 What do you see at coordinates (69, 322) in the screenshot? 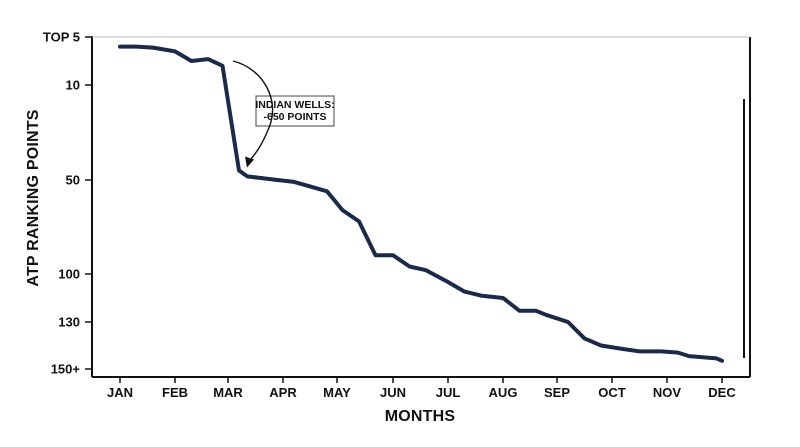
I see `y-tick-label: 130` at bounding box center [69, 322].